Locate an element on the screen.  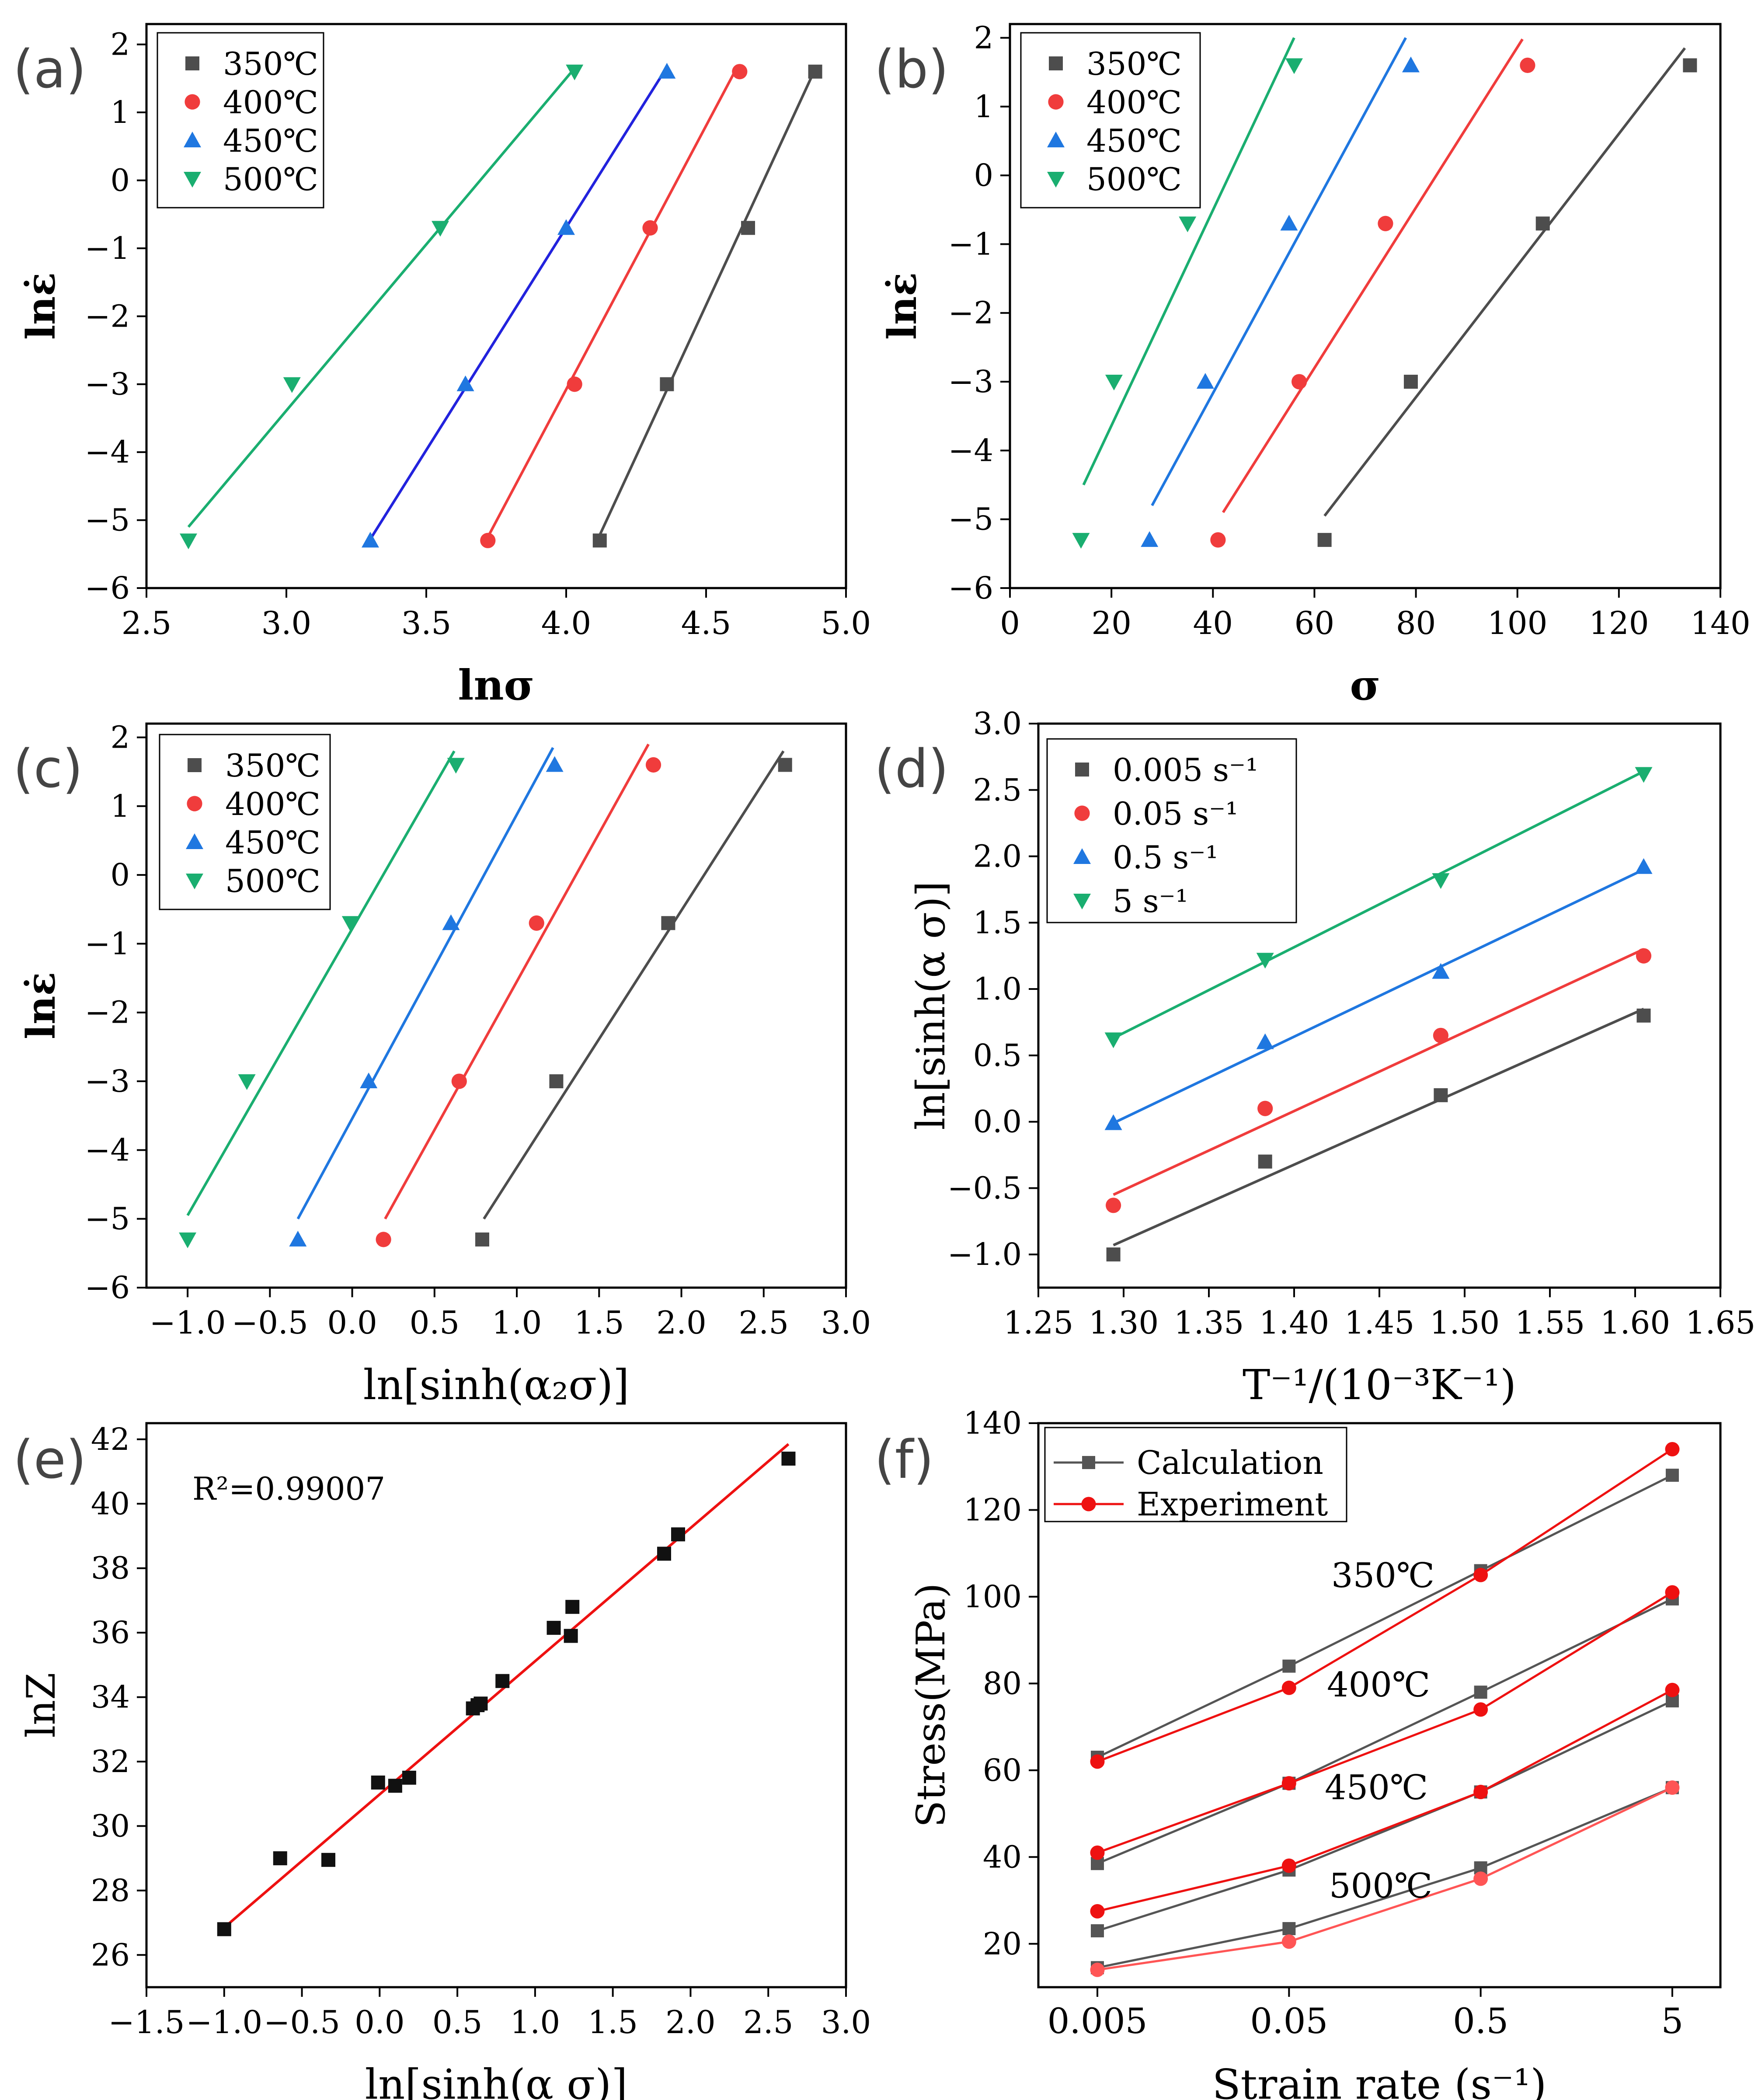
y-tick-label: −5 is located at coordinates (107, 1219).